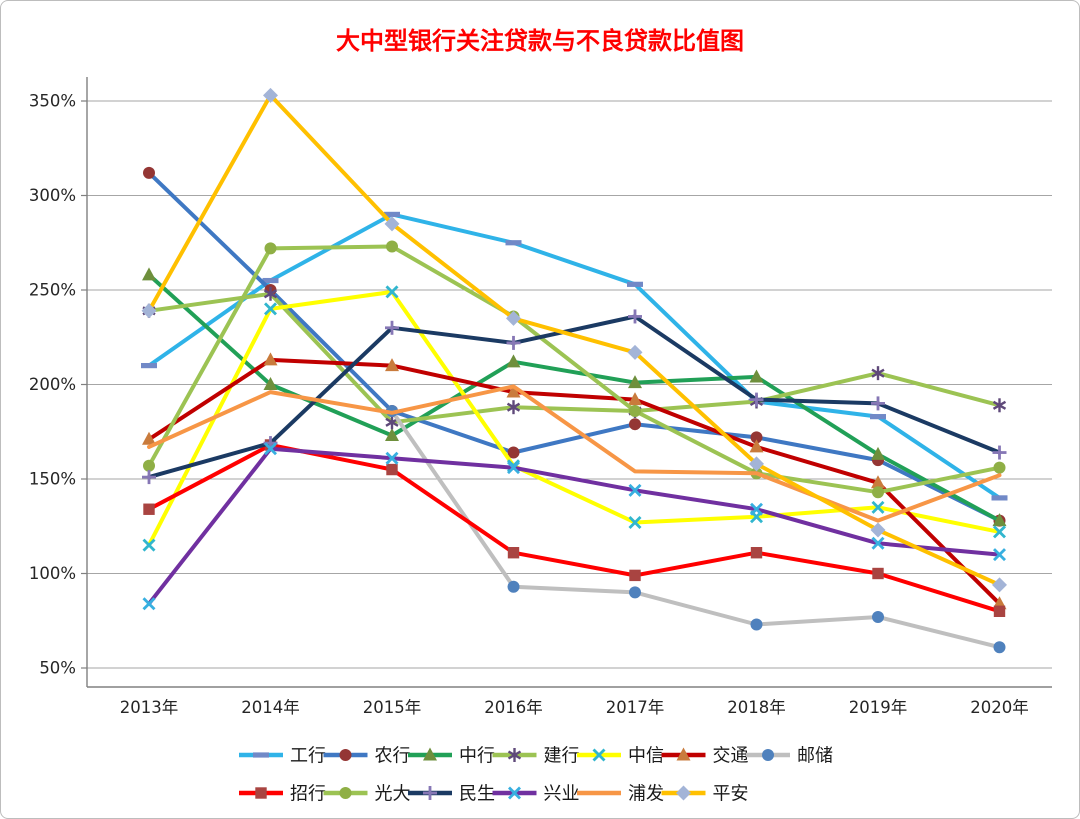  What do you see at coordinates (57, 668) in the screenshot?
I see `y-axis-label: 50%` at bounding box center [57, 668].